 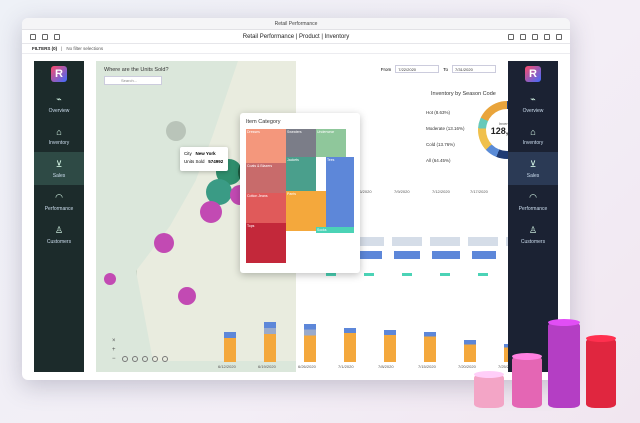 I want to click on layout-icon, so click(x=33, y=36).